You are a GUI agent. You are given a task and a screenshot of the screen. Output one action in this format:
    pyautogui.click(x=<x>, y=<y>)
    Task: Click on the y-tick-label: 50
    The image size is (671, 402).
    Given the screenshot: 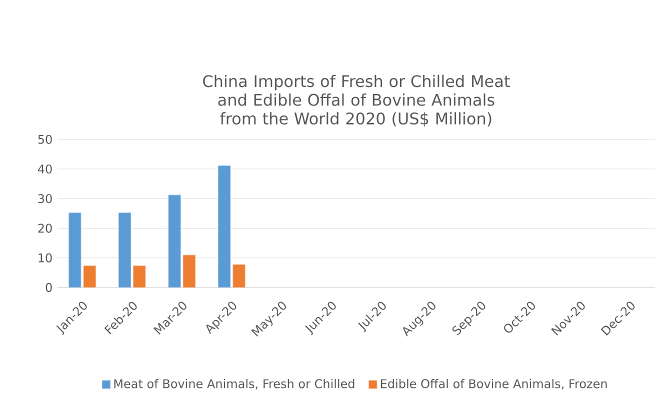 What is the action you would take?
    pyautogui.click(x=45, y=139)
    